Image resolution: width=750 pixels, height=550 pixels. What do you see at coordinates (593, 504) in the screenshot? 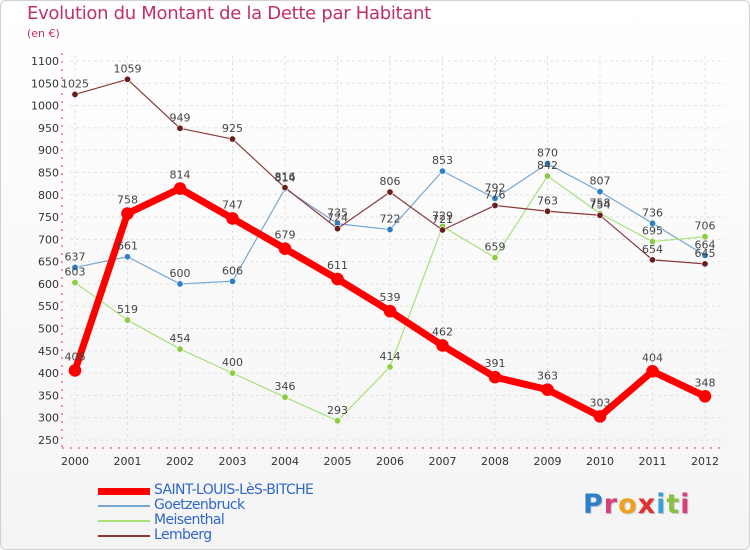
I see `logo-letter: P` at bounding box center [593, 504].